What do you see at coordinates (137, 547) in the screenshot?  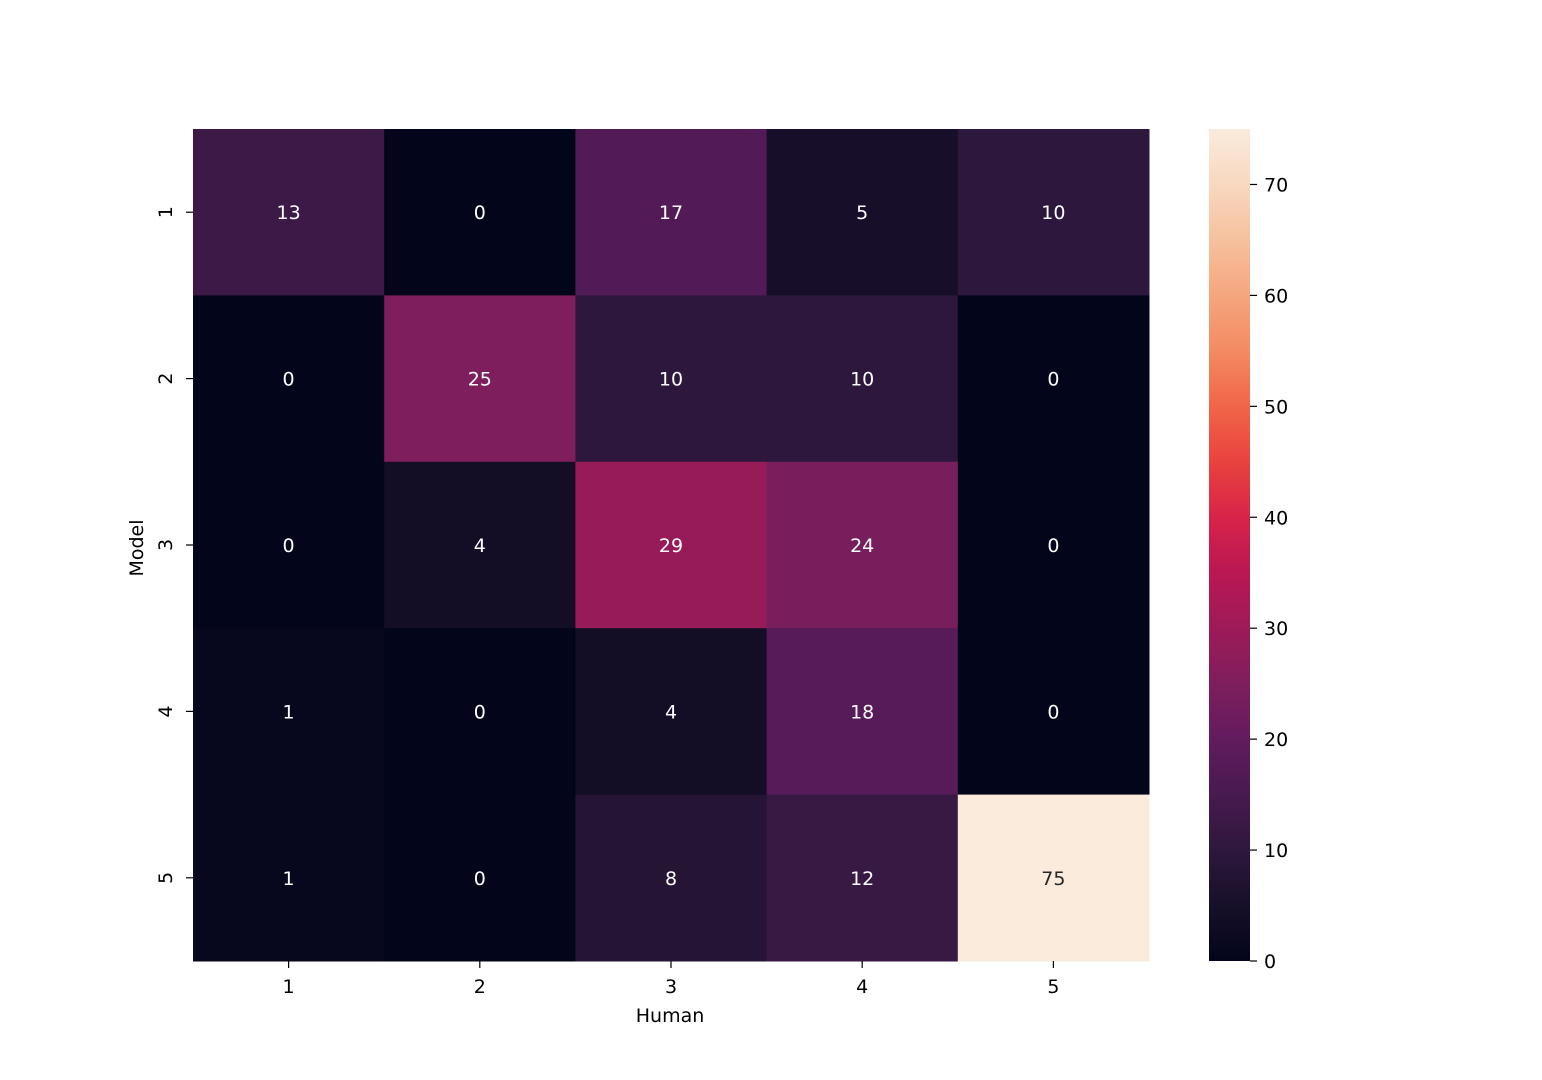 I see `y-axis-label: Model` at bounding box center [137, 547].